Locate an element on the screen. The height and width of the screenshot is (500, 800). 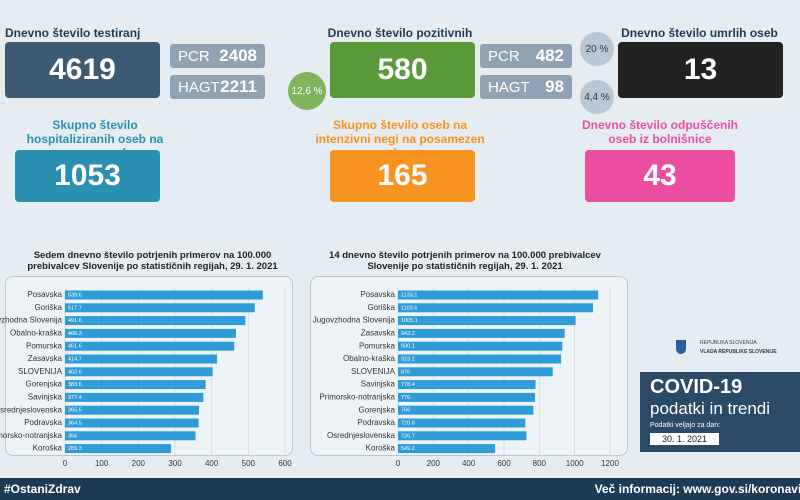
x-tick-label: 1200 is located at coordinates (610, 463).